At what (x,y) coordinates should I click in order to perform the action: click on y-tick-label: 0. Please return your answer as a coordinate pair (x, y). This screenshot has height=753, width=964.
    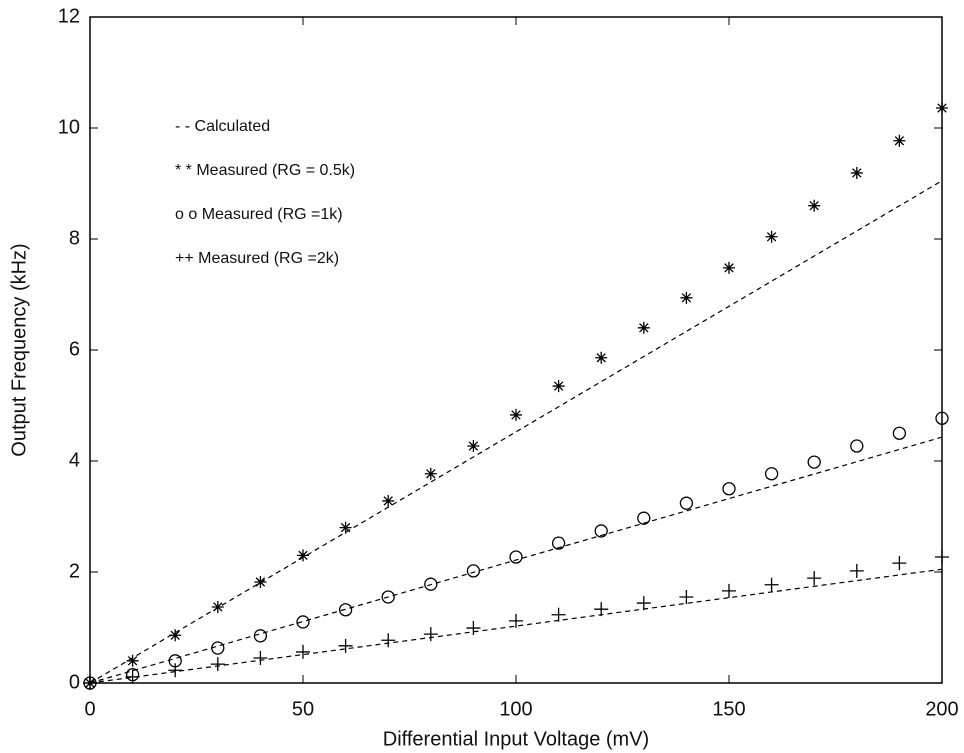
    Looking at the image, I should click on (74, 682).